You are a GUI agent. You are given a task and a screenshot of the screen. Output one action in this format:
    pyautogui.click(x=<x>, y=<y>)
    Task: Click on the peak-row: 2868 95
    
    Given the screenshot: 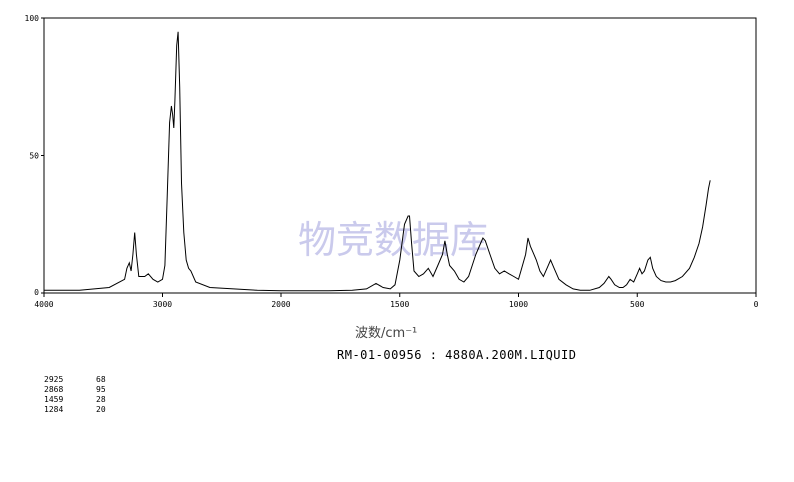 What is the action you would take?
    pyautogui.click(x=75, y=390)
    